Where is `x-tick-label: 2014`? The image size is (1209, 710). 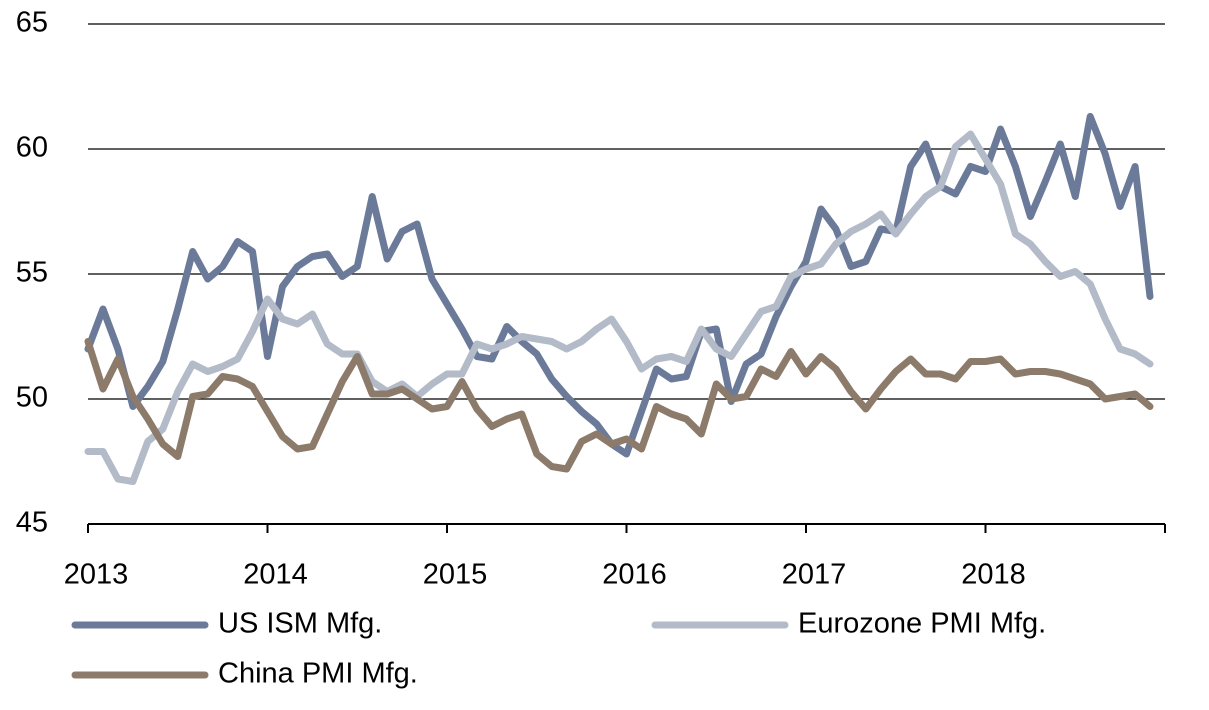
x-tick-label: 2014 is located at coordinates (275, 575).